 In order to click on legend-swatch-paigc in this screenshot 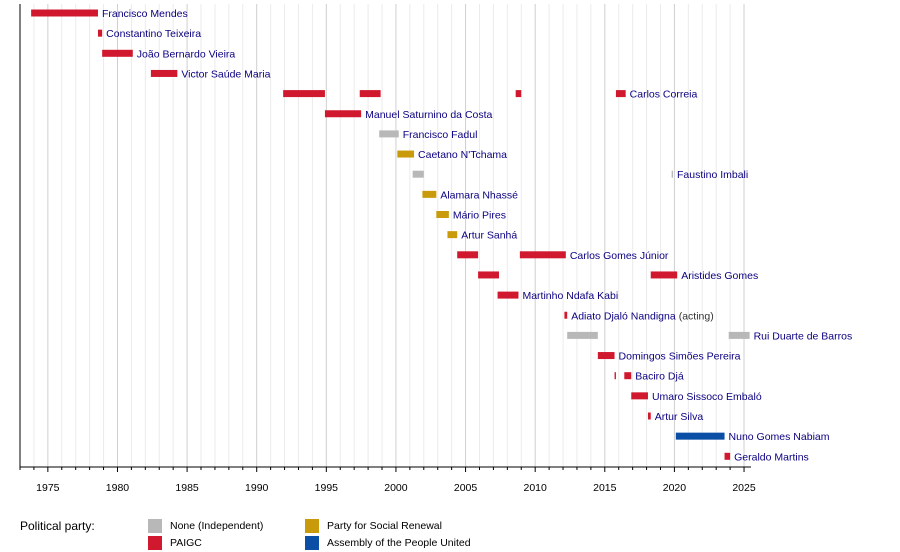, I will do `click(155, 543)`.